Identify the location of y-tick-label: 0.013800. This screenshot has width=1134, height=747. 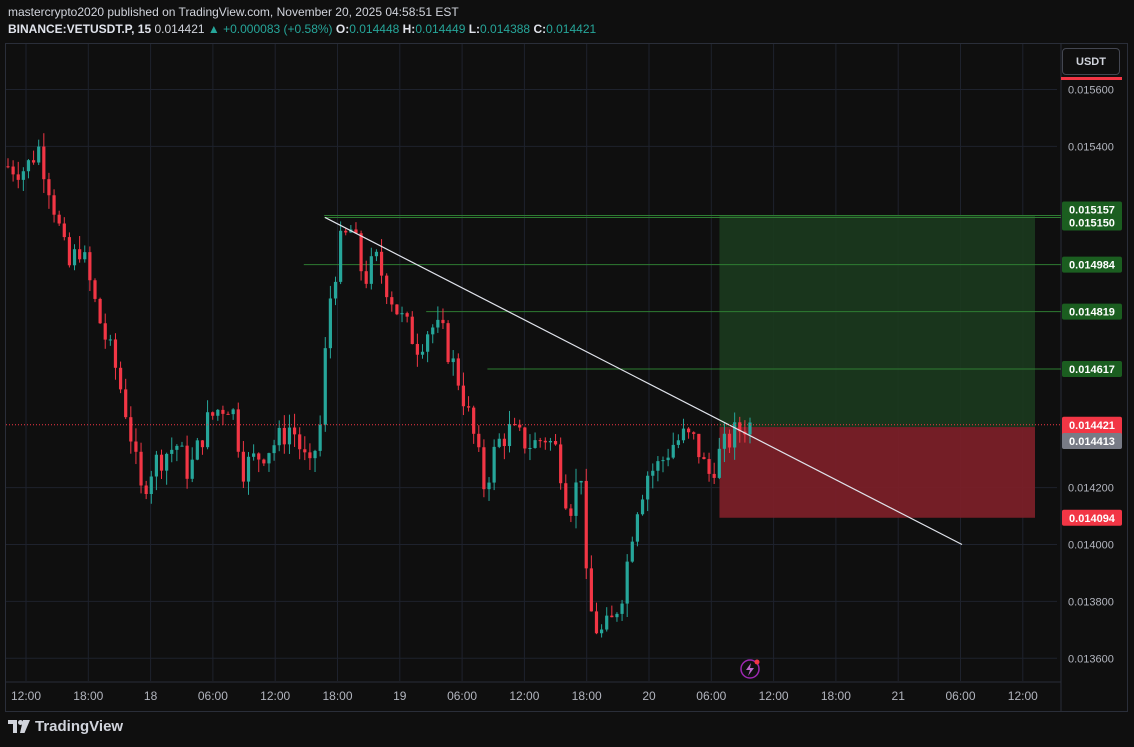
(1091, 602).